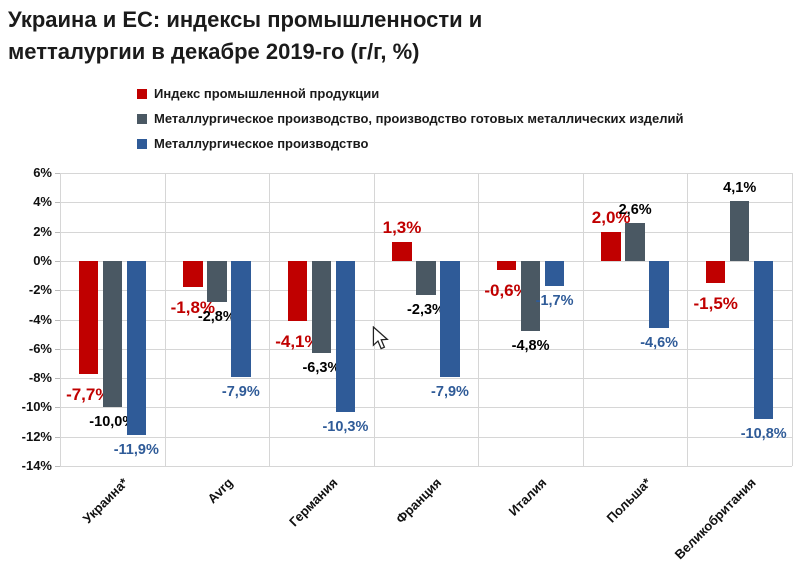 Image resolution: width=800 pixels, height=573 pixels. Describe the element at coordinates (530, 346) in the screenshot. I see `bar-value-label: -4,8%` at that location.